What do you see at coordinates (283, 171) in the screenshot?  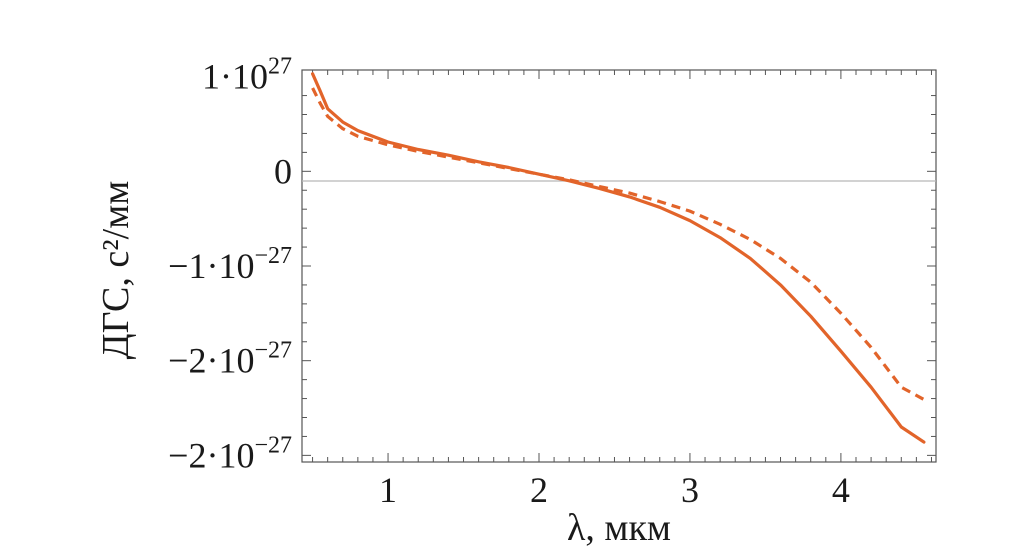 I see `y-tick-label: 0` at bounding box center [283, 171].